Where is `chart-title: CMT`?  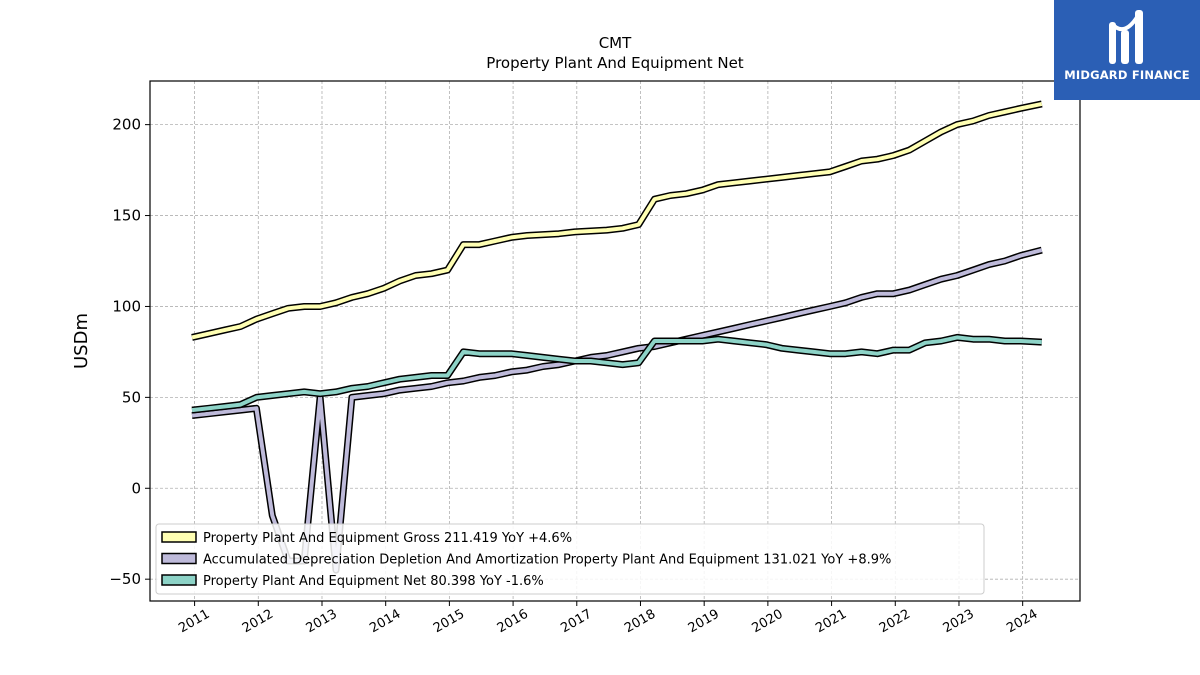
chart-title: CMT is located at coordinates (615, 43).